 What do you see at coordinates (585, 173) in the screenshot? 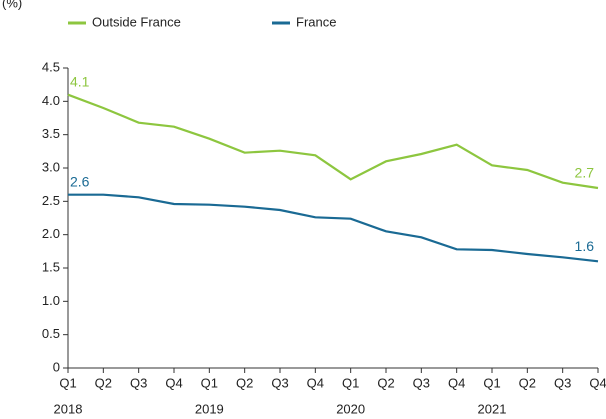
I see `data-label: 2.7` at bounding box center [585, 173].